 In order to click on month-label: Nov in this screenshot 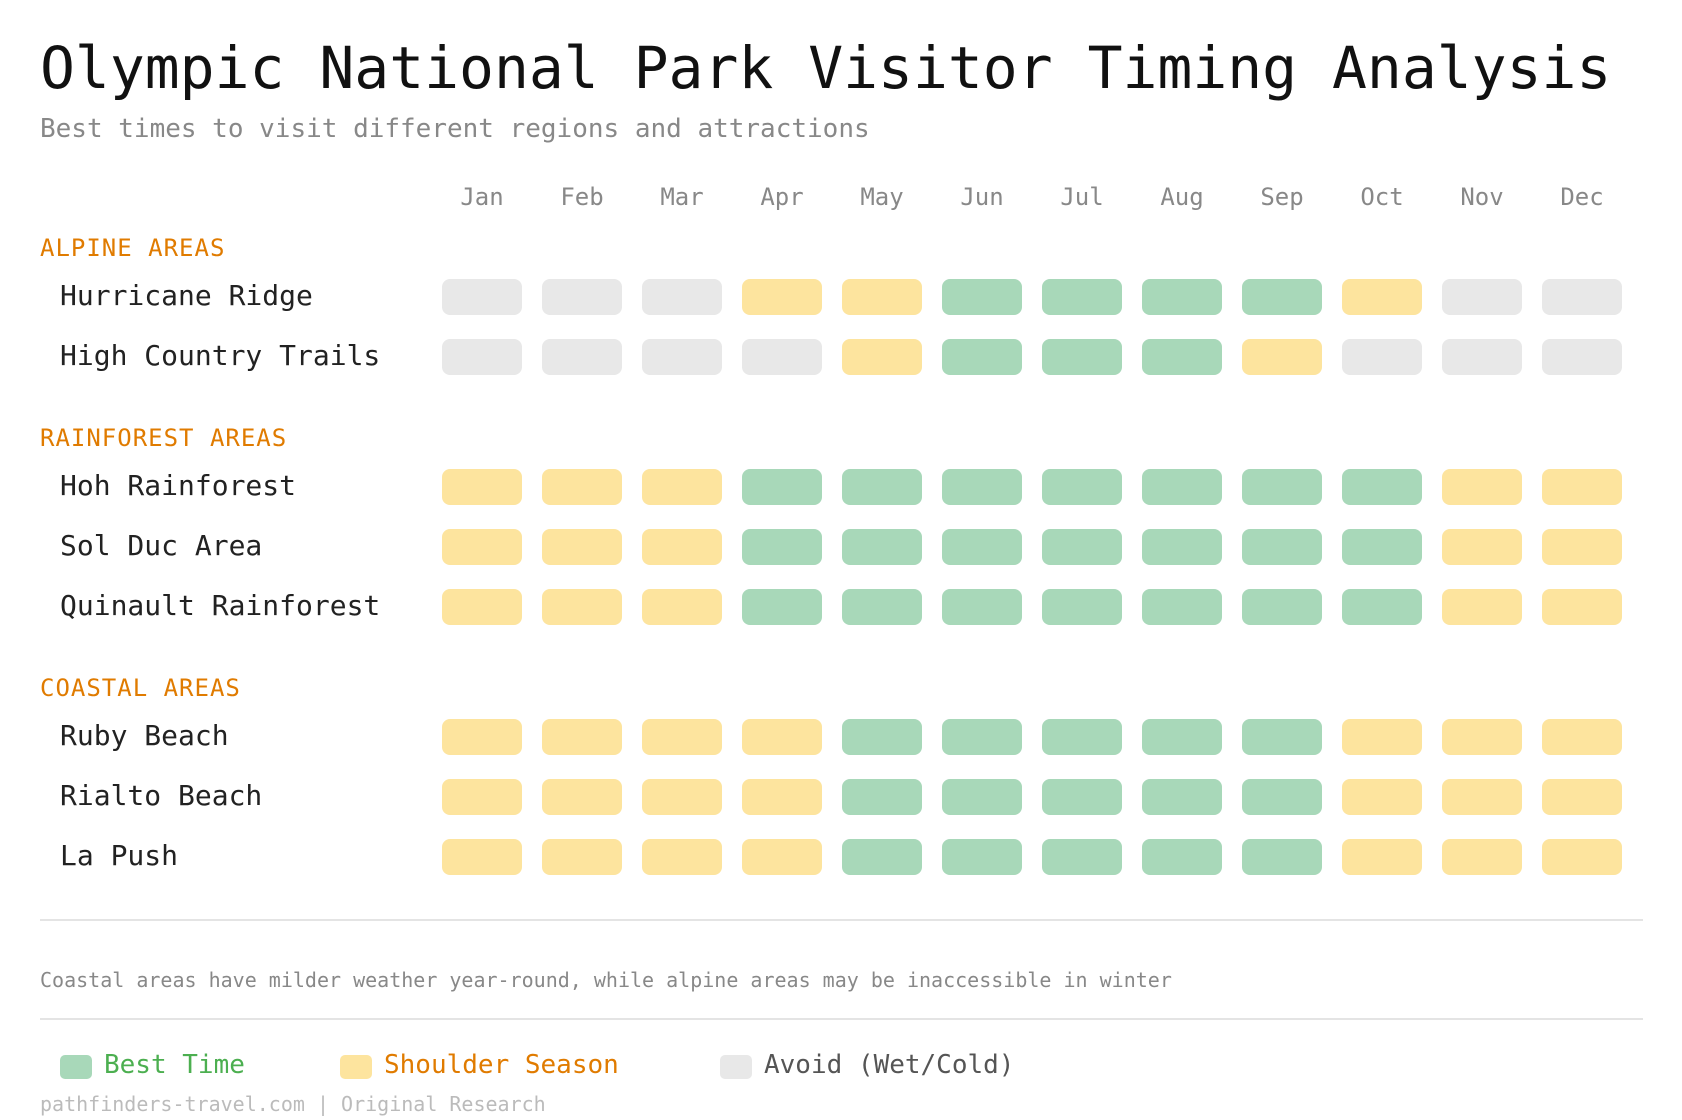, I will do `click(1482, 197)`.